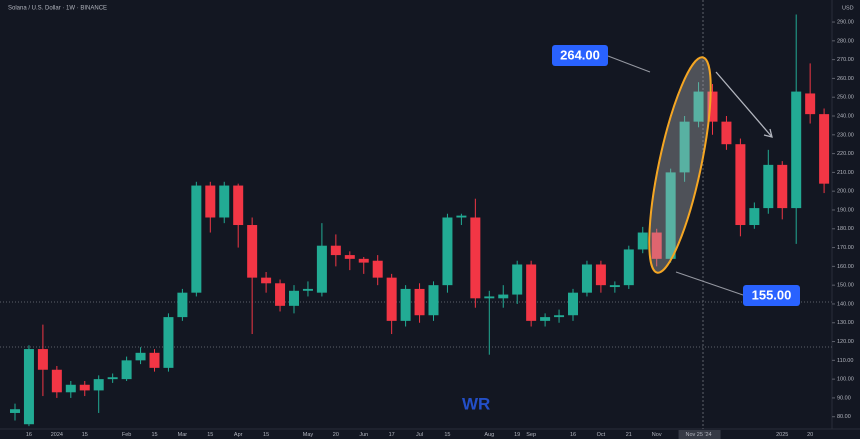 The image size is (860, 439). What do you see at coordinates (126, 435) in the screenshot?
I see `x-tick-label: Feb` at bounding box center [126, 435].